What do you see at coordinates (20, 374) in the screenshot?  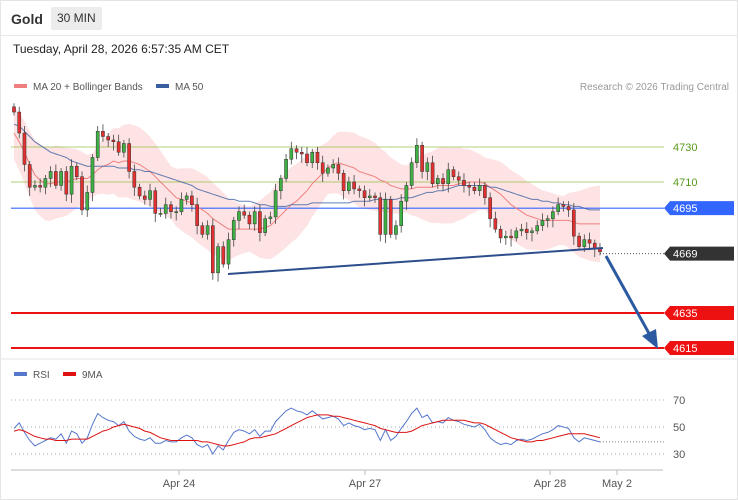 I see `rsi-legend-swatch` at bounding box center [20, 374].